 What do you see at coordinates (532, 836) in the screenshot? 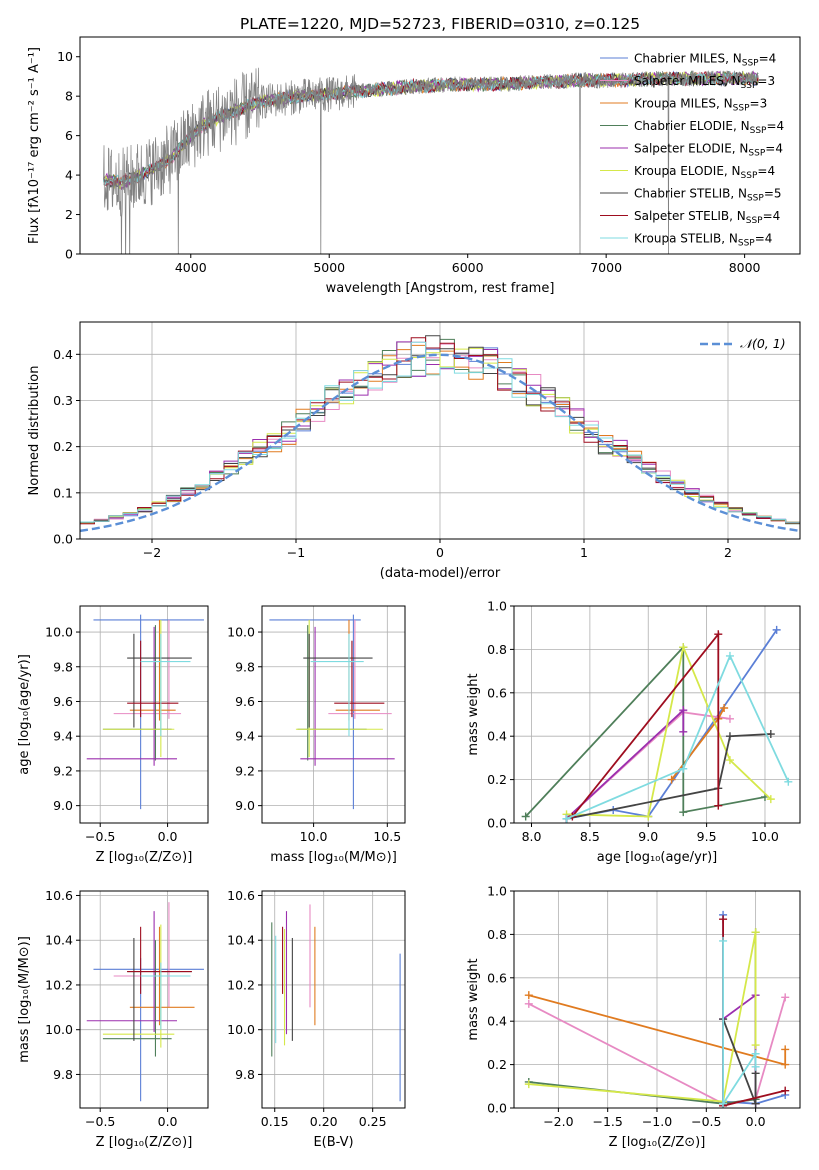
I see `x-tick-label: 8.0` at bounding box center [532, 836].